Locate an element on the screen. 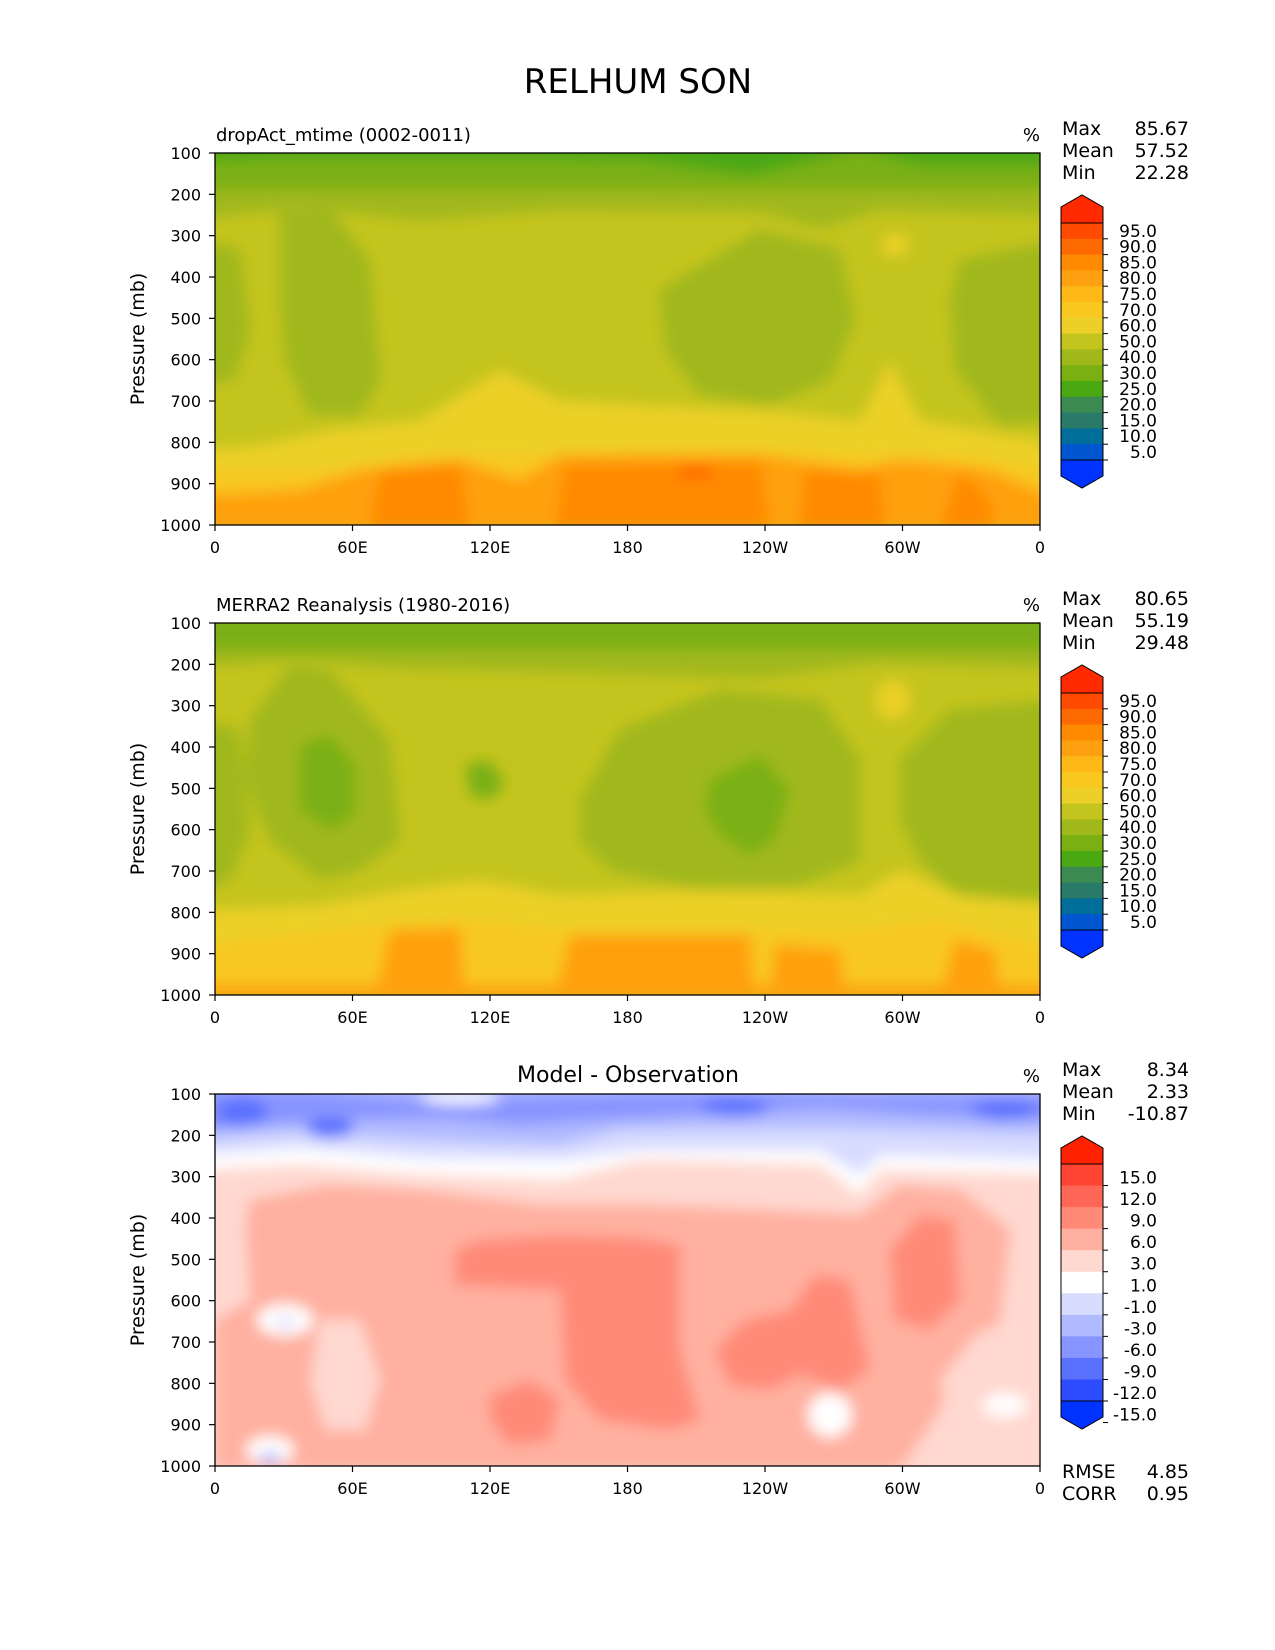 The width and height of the screenshot is (1275, 1650). y-tick-label: 200 is located at coordinates (185, 664).